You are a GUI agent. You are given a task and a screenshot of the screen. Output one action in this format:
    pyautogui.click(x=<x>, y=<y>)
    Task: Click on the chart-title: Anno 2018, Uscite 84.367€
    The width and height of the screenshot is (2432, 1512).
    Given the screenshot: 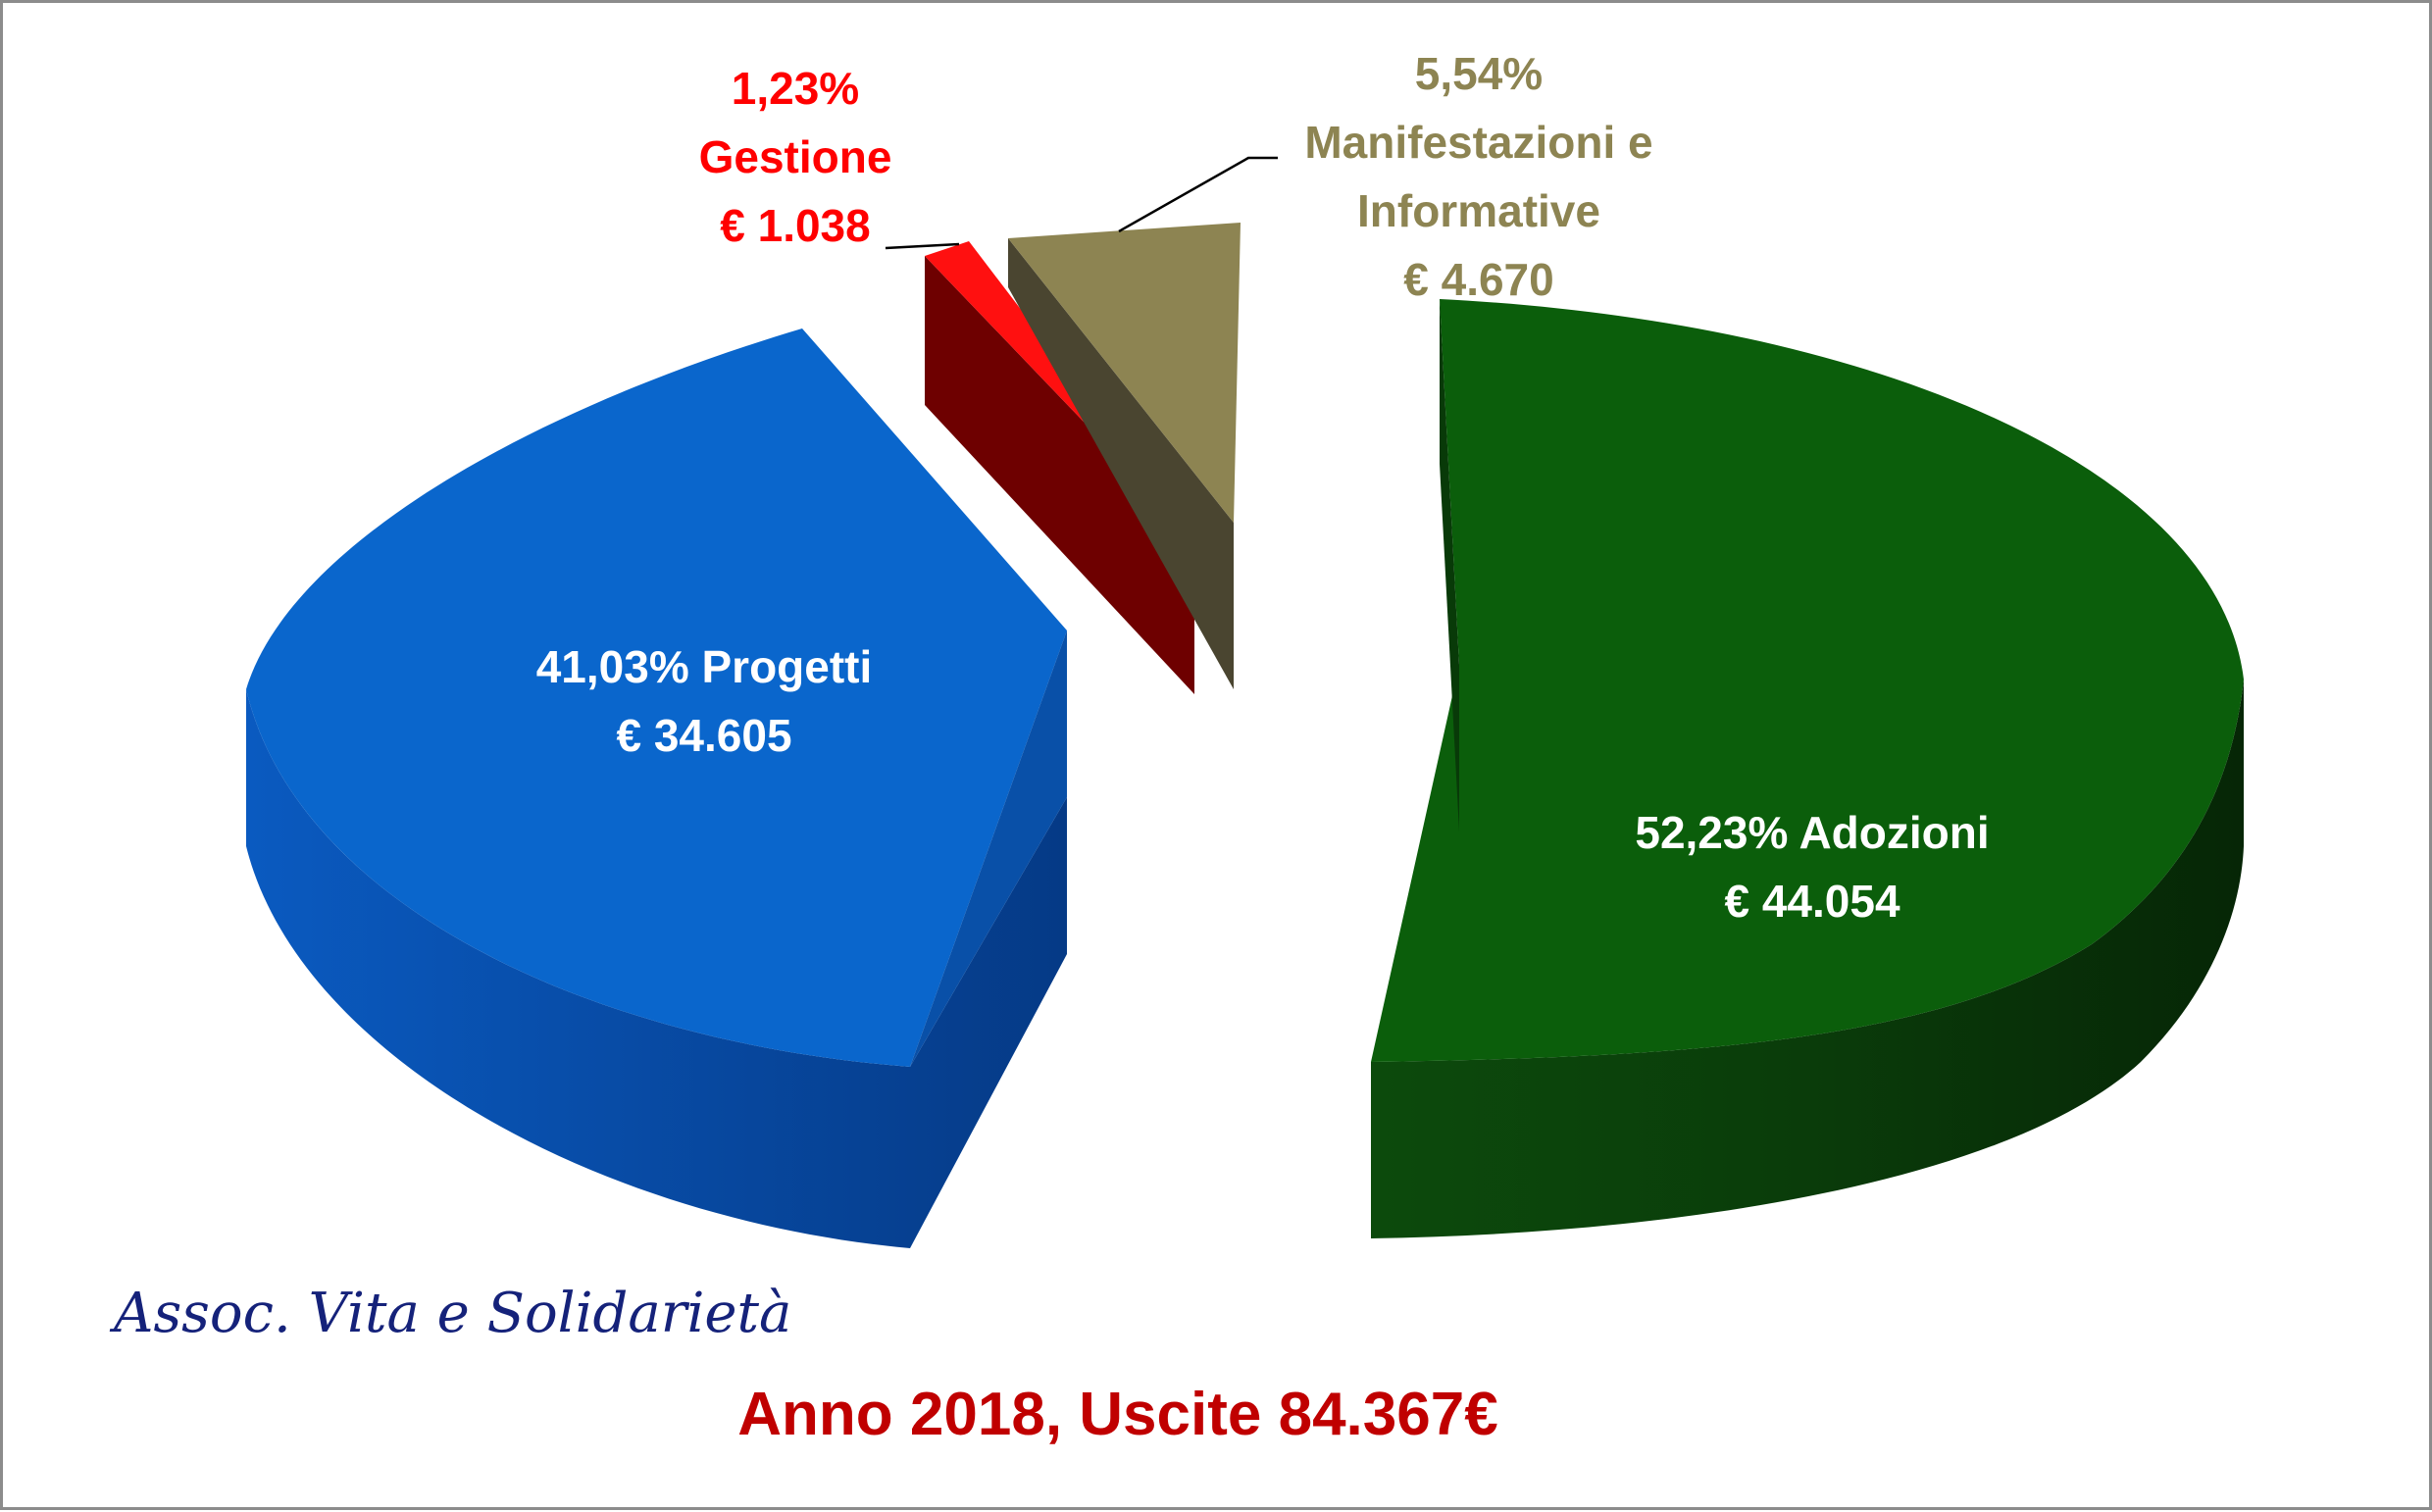 What is the action you would take?
    pyautogui.click(x=1117, y=1414)
    